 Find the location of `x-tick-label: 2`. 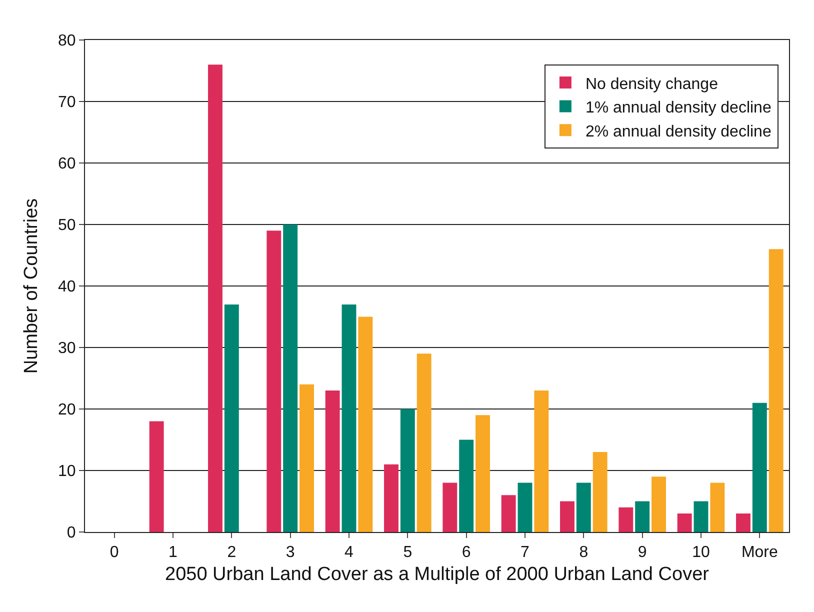

x-tick-label: 2 is located at coordinates (231, 553).